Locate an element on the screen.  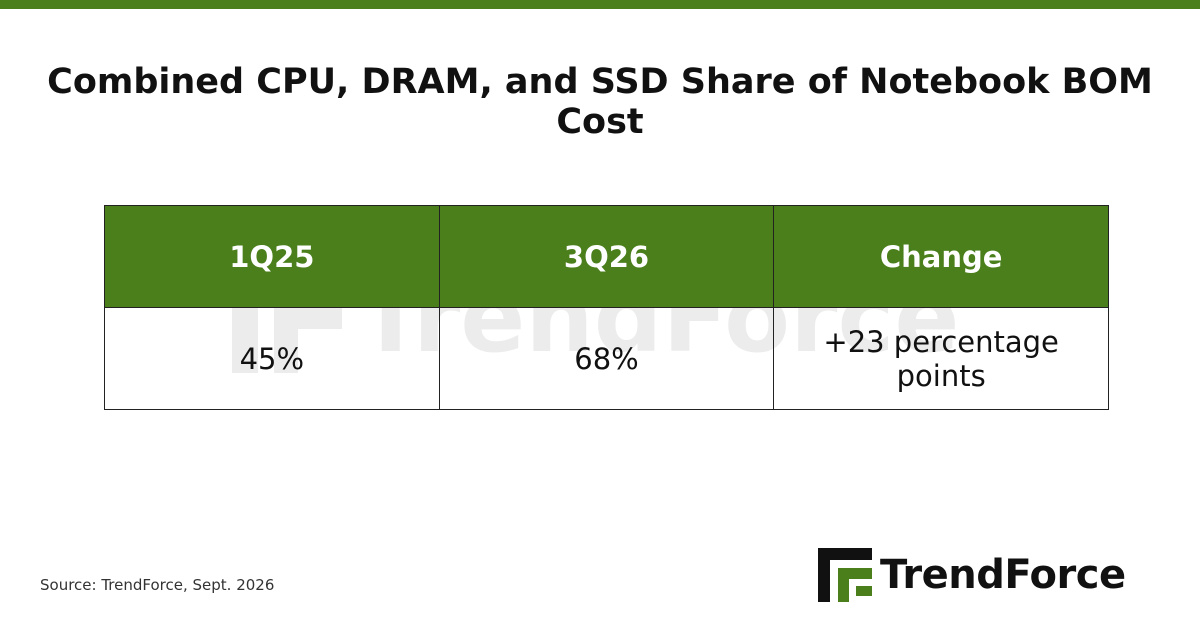
header-row: 1Q25 3Q26 Change is located at coordinates (606, 256).